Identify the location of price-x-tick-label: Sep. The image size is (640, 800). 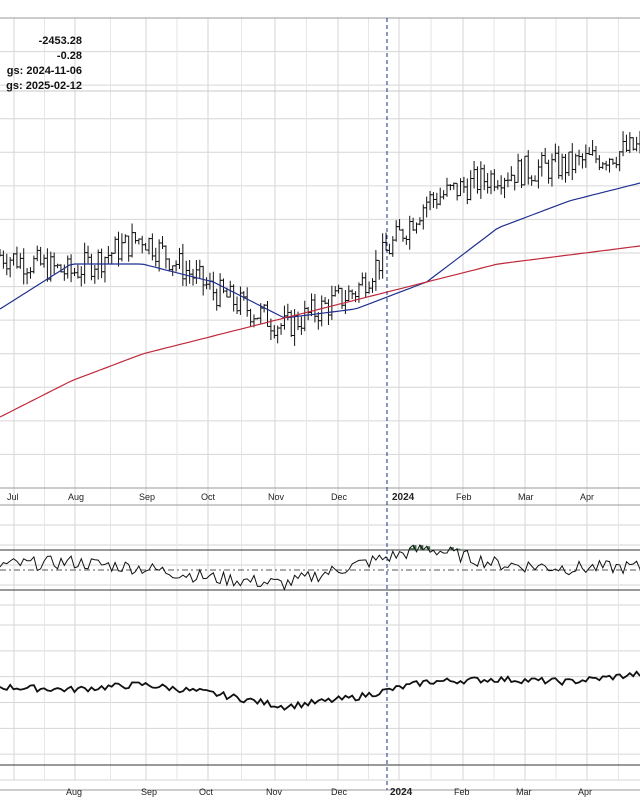
(147, 497).